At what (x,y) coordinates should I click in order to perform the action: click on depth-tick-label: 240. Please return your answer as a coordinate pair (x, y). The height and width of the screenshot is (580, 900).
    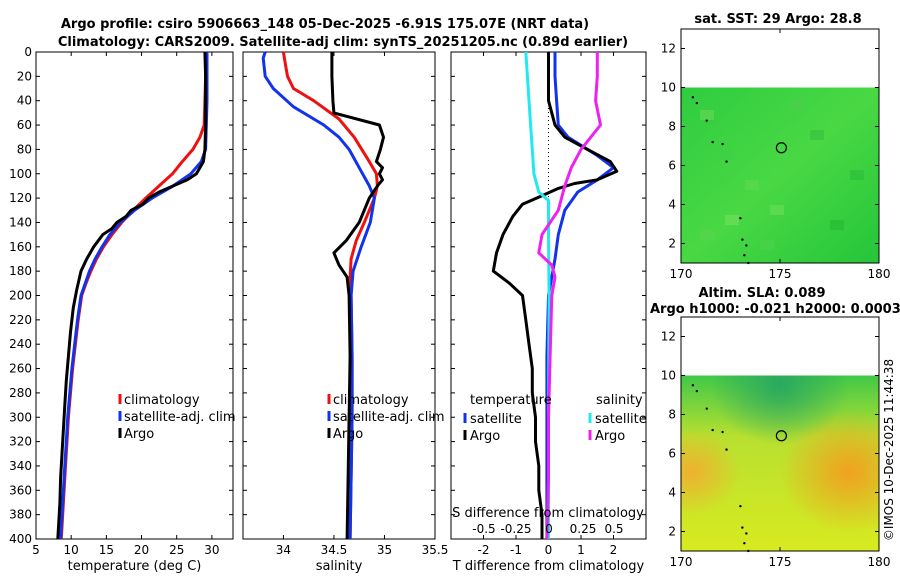
    Looking at the image, I should click on (20, 344).